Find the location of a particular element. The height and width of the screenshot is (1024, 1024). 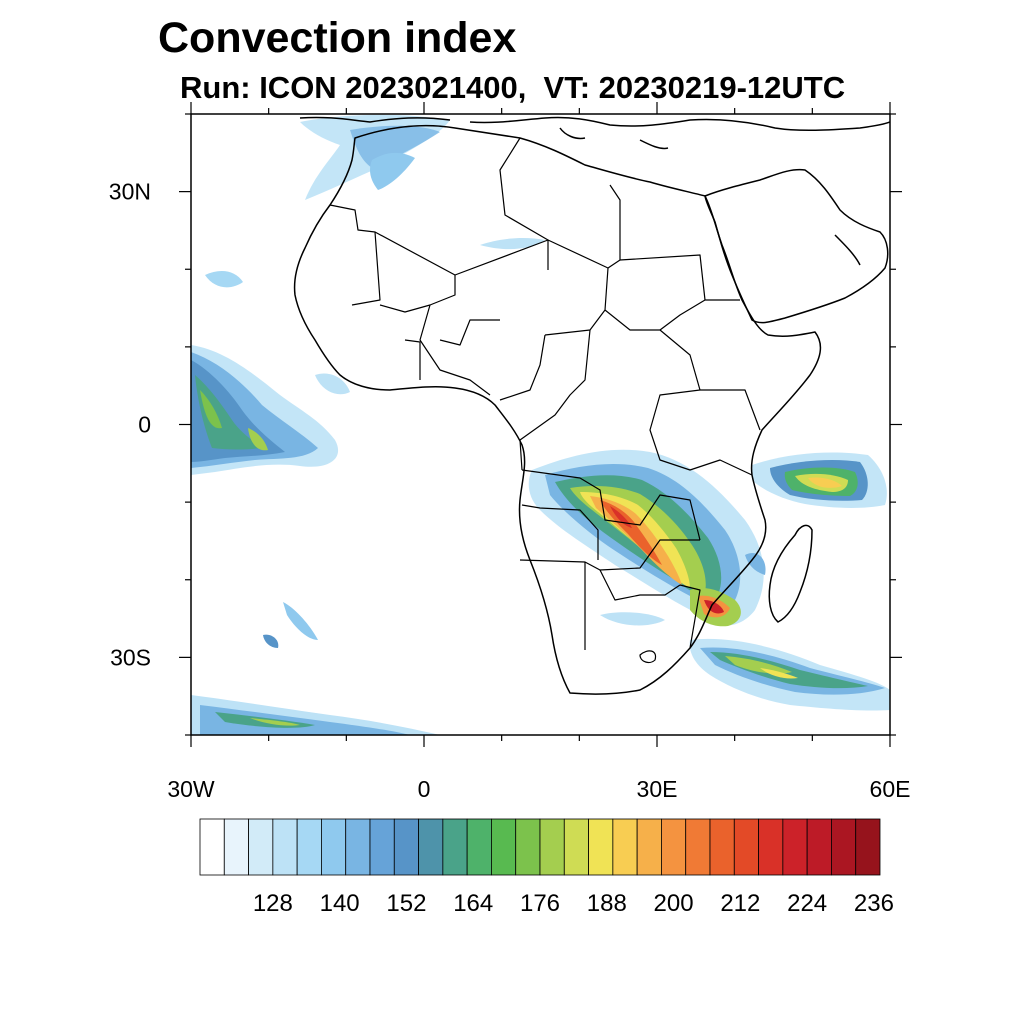

x-tick-label: 60E is located at coordinates (890, 789).